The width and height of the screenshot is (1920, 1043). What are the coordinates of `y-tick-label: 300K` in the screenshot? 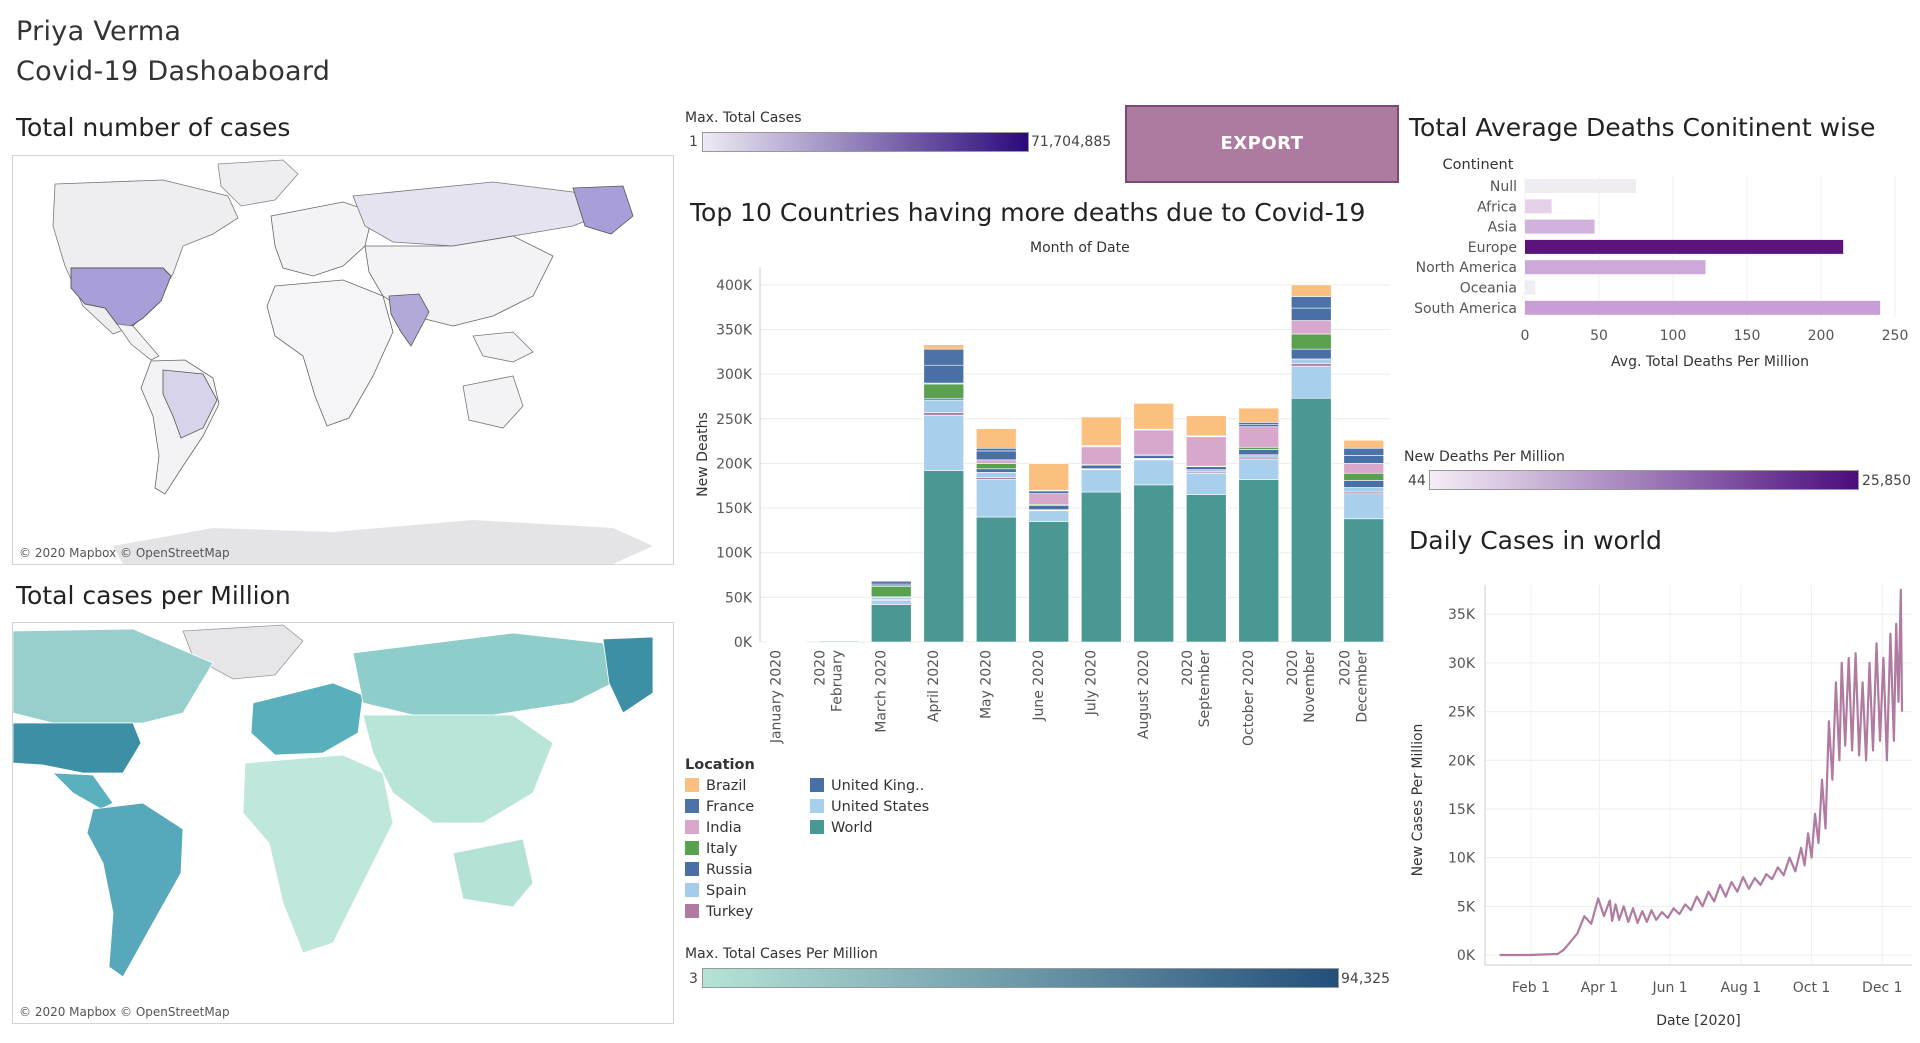 It's located at (734, 375).